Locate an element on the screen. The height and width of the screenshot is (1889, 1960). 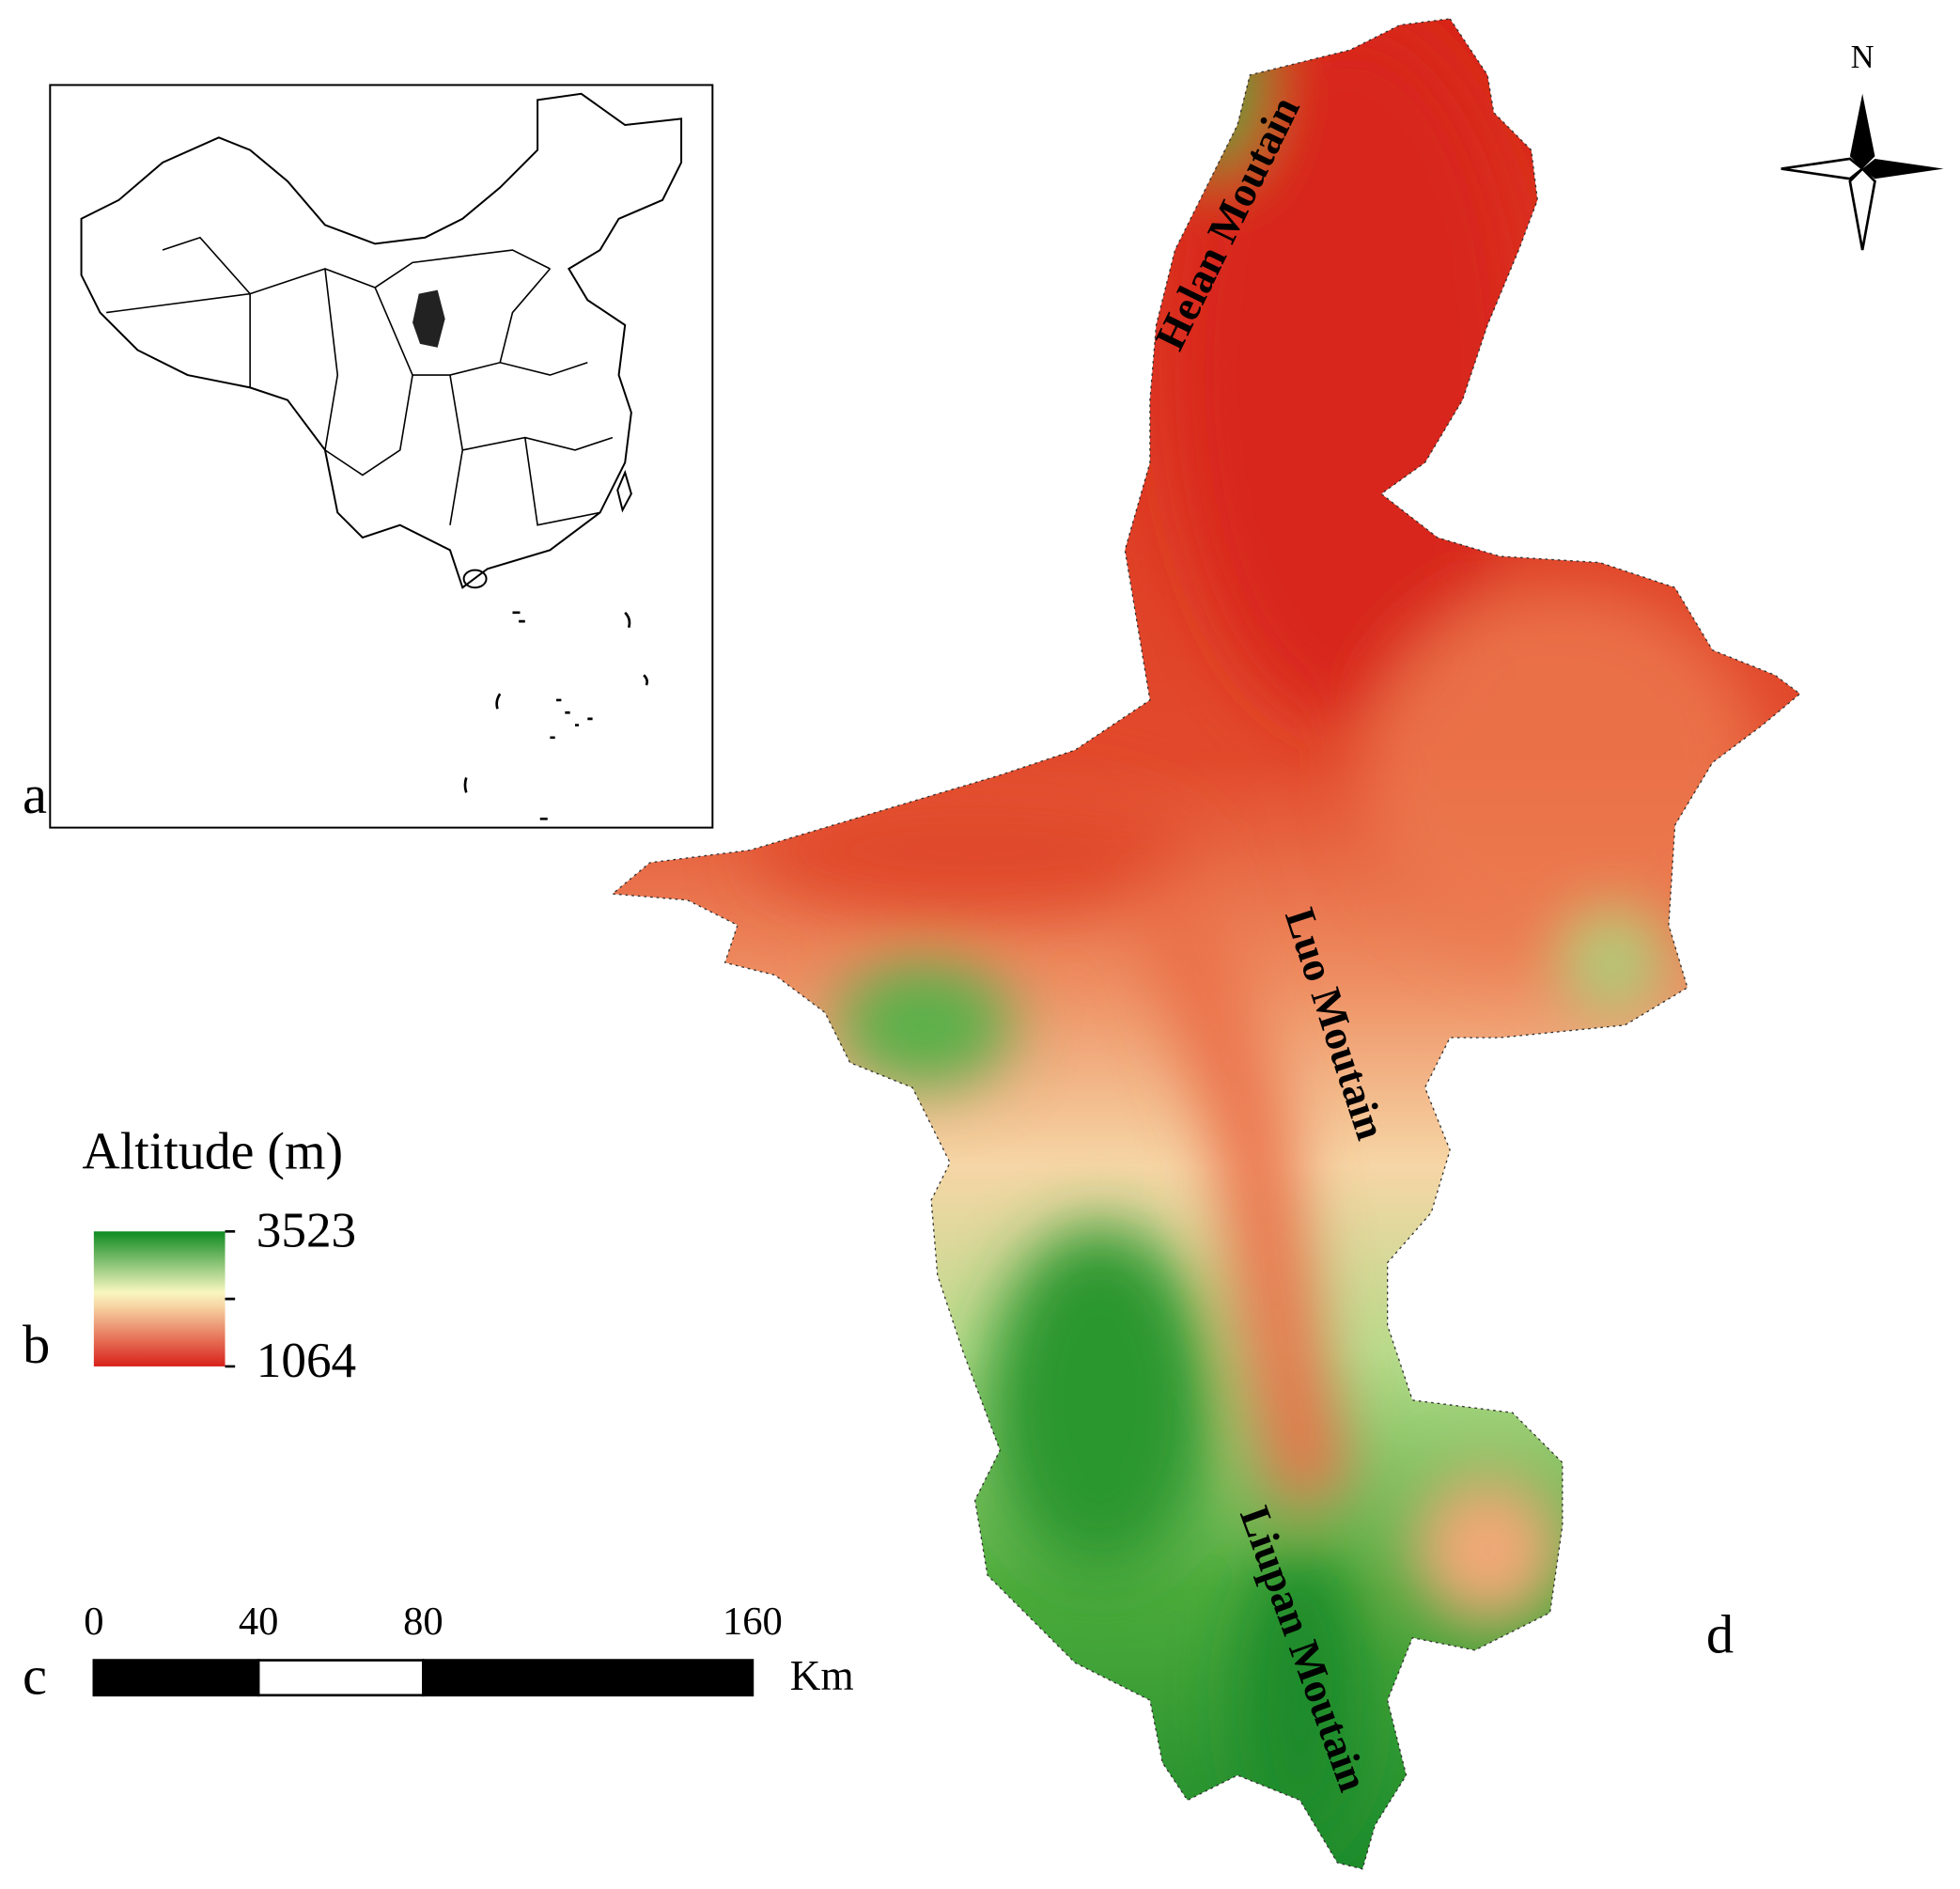
legend-title: Altitude (m) is located at coordinates (212, 1151).